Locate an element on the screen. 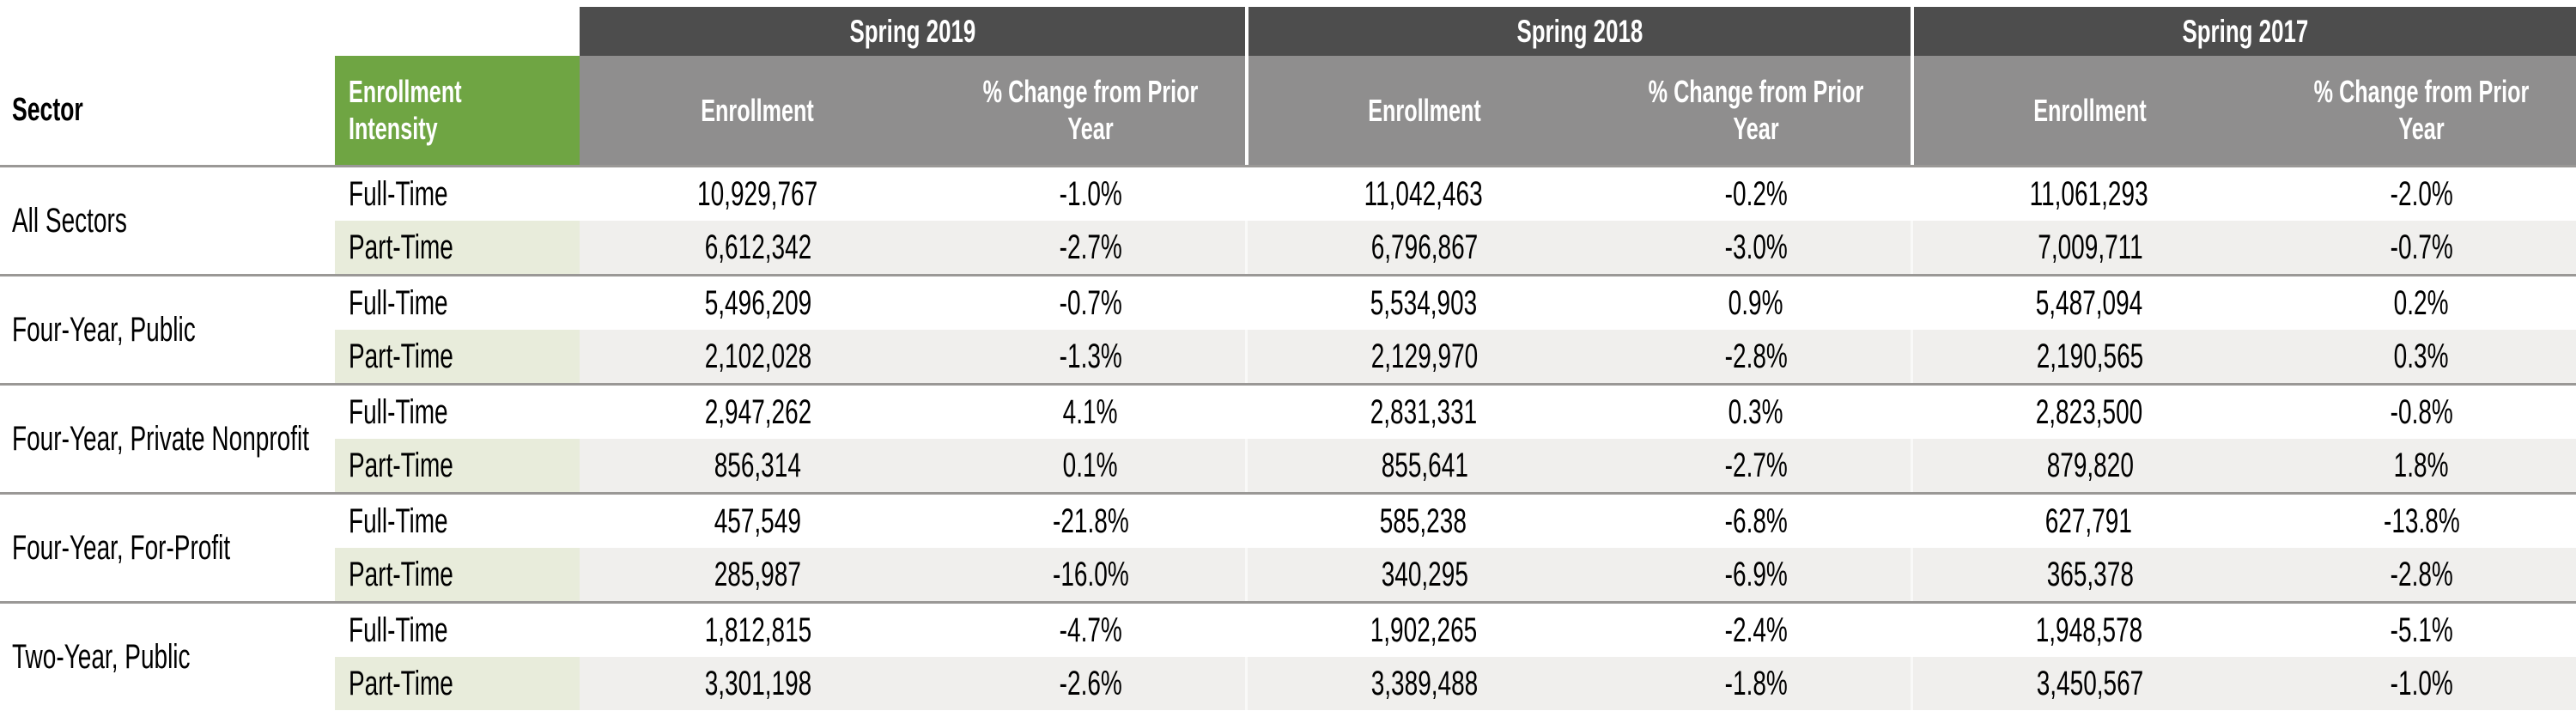  enrollment-header-2019: Enrollment is located at coordinates (758, 110).